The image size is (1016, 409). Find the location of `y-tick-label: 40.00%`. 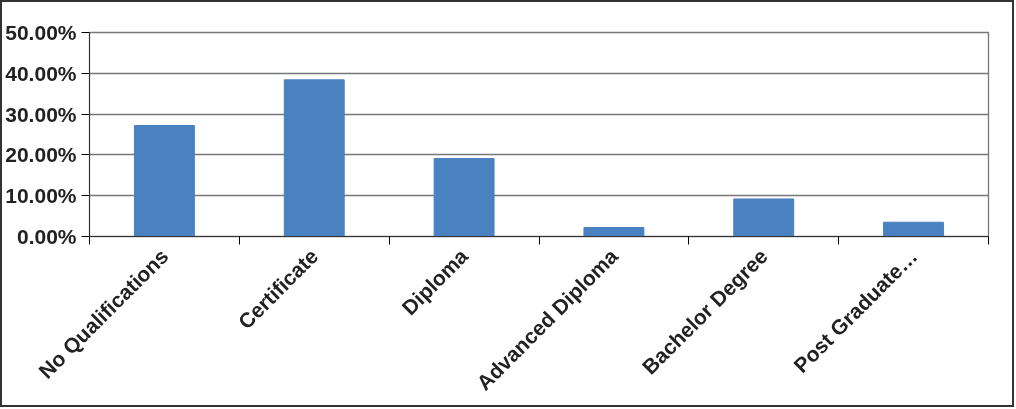

y-tick-label: 40.00% is located at coordinates (41, 73).